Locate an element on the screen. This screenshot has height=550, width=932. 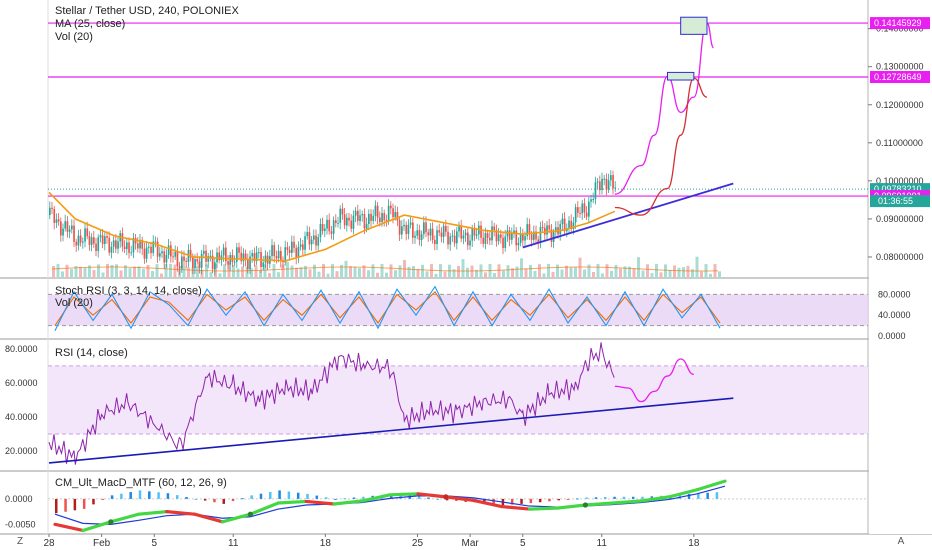
time-axis: 28 Feb 5 11 18 25 Mar 5 11 18 is located at coordinates (371, 541).